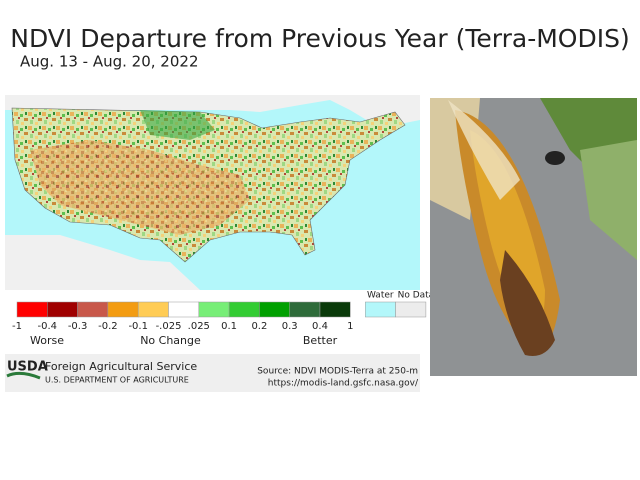 The height and width of the screenshot is (480, 640). Describe the element at coordinates (290, 326) in the screenshot. I see `legend-tick: 0.3` at that location.